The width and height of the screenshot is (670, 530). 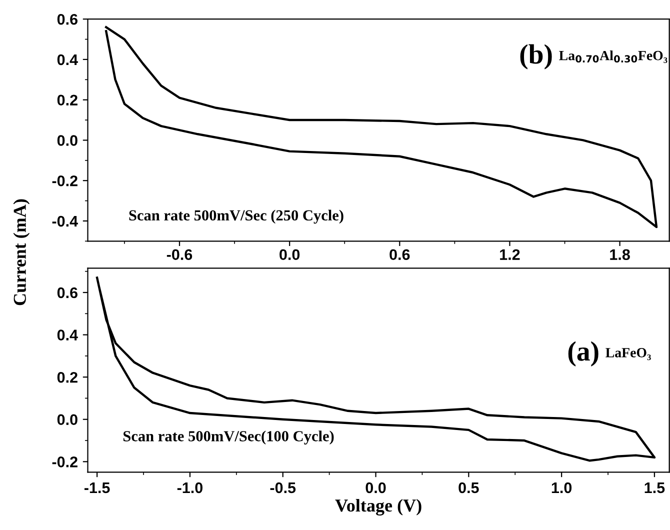 What do you see at coordinates (536, 57) in the screenshot?
I see `annotation: (b)` at bounding box center [536, 57].